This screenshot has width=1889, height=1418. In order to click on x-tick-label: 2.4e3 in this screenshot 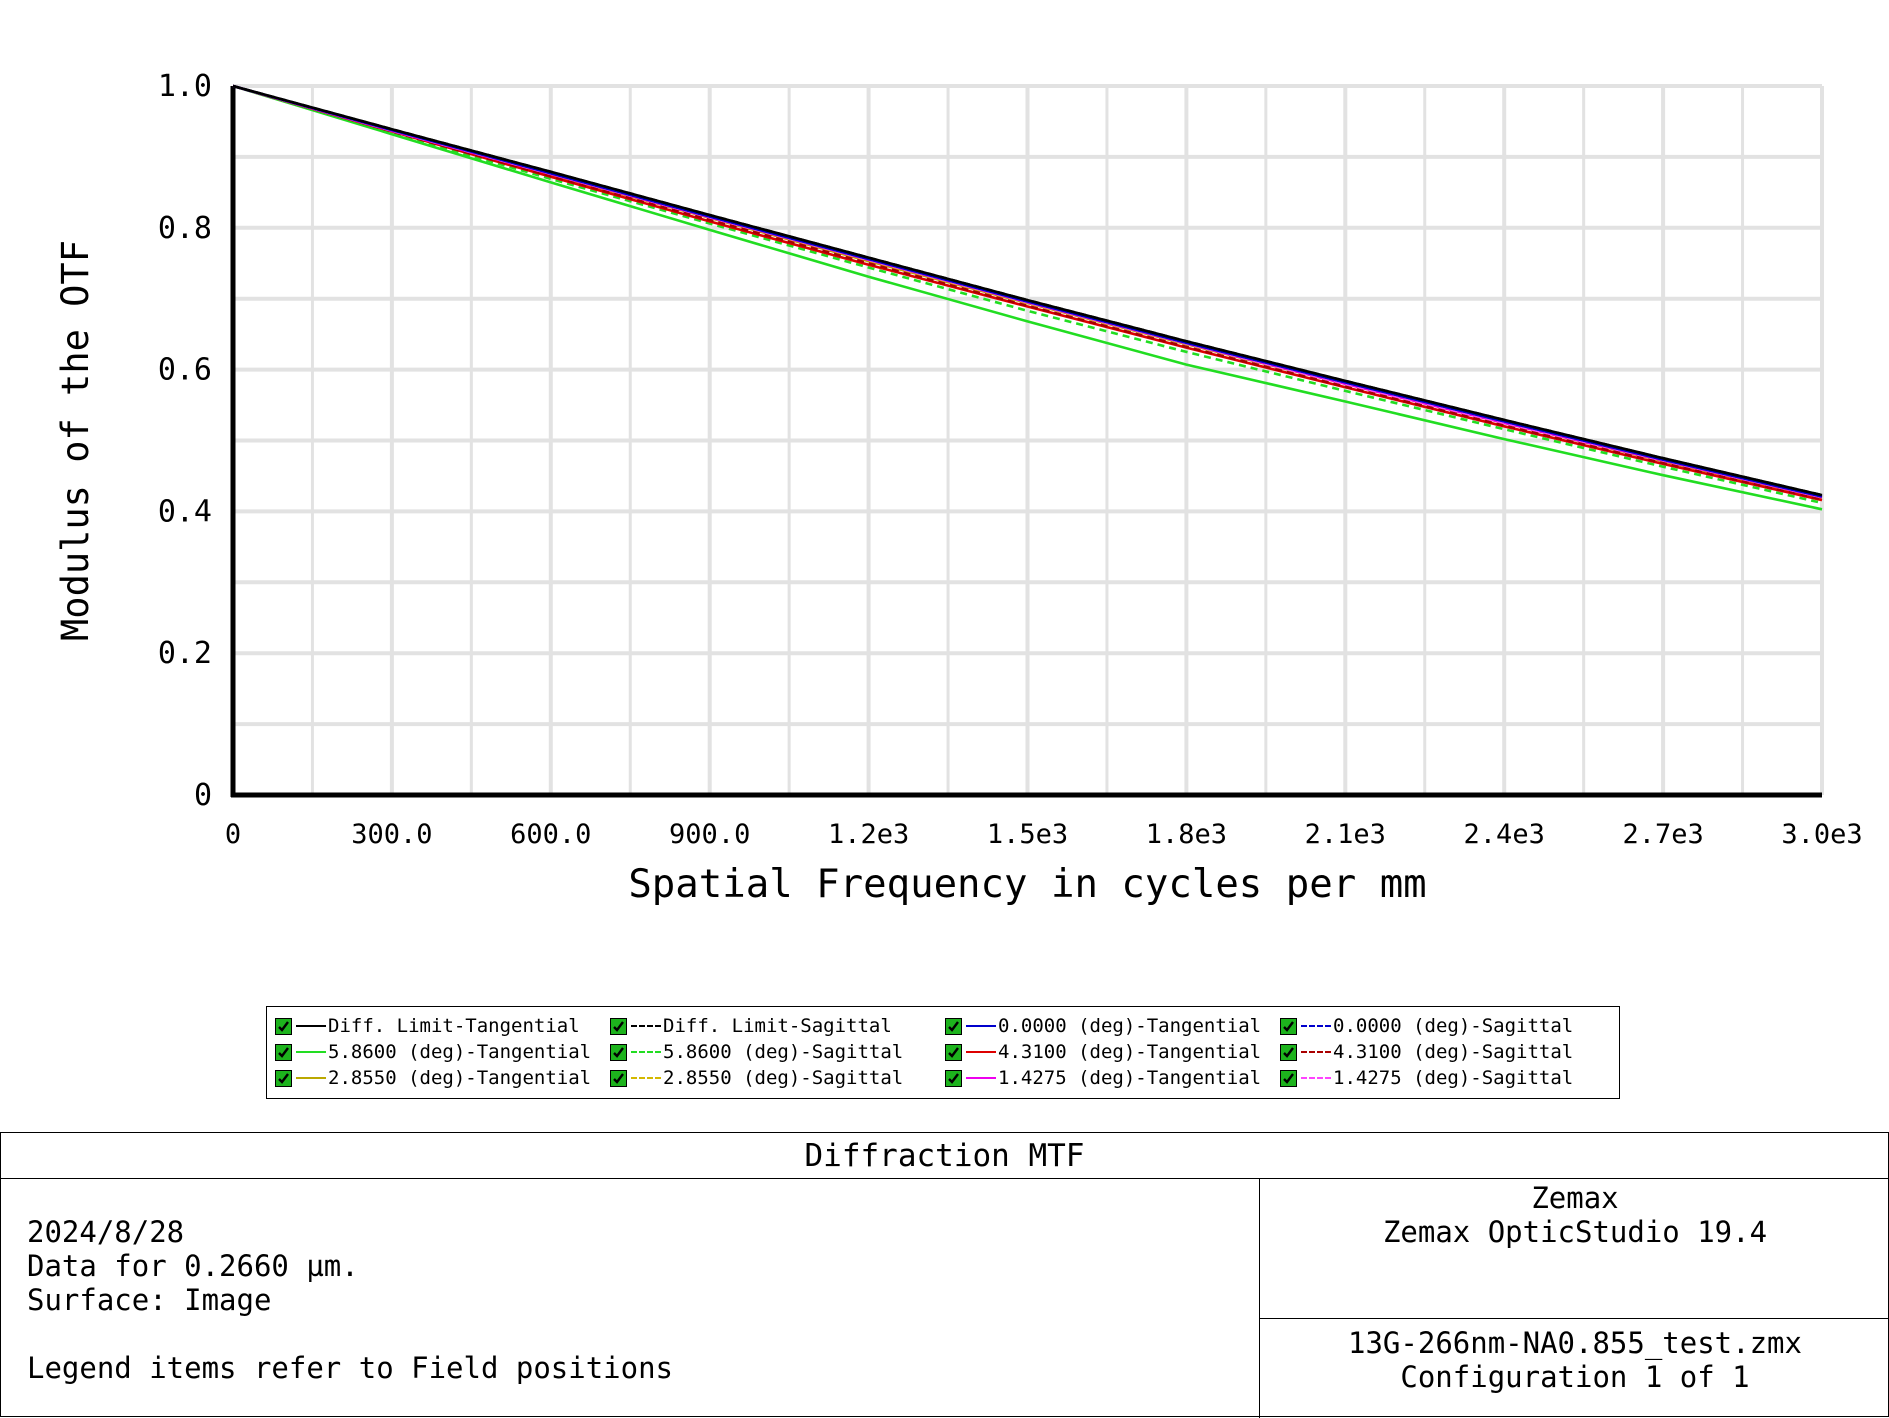, I will do `click(1504, 834)`.